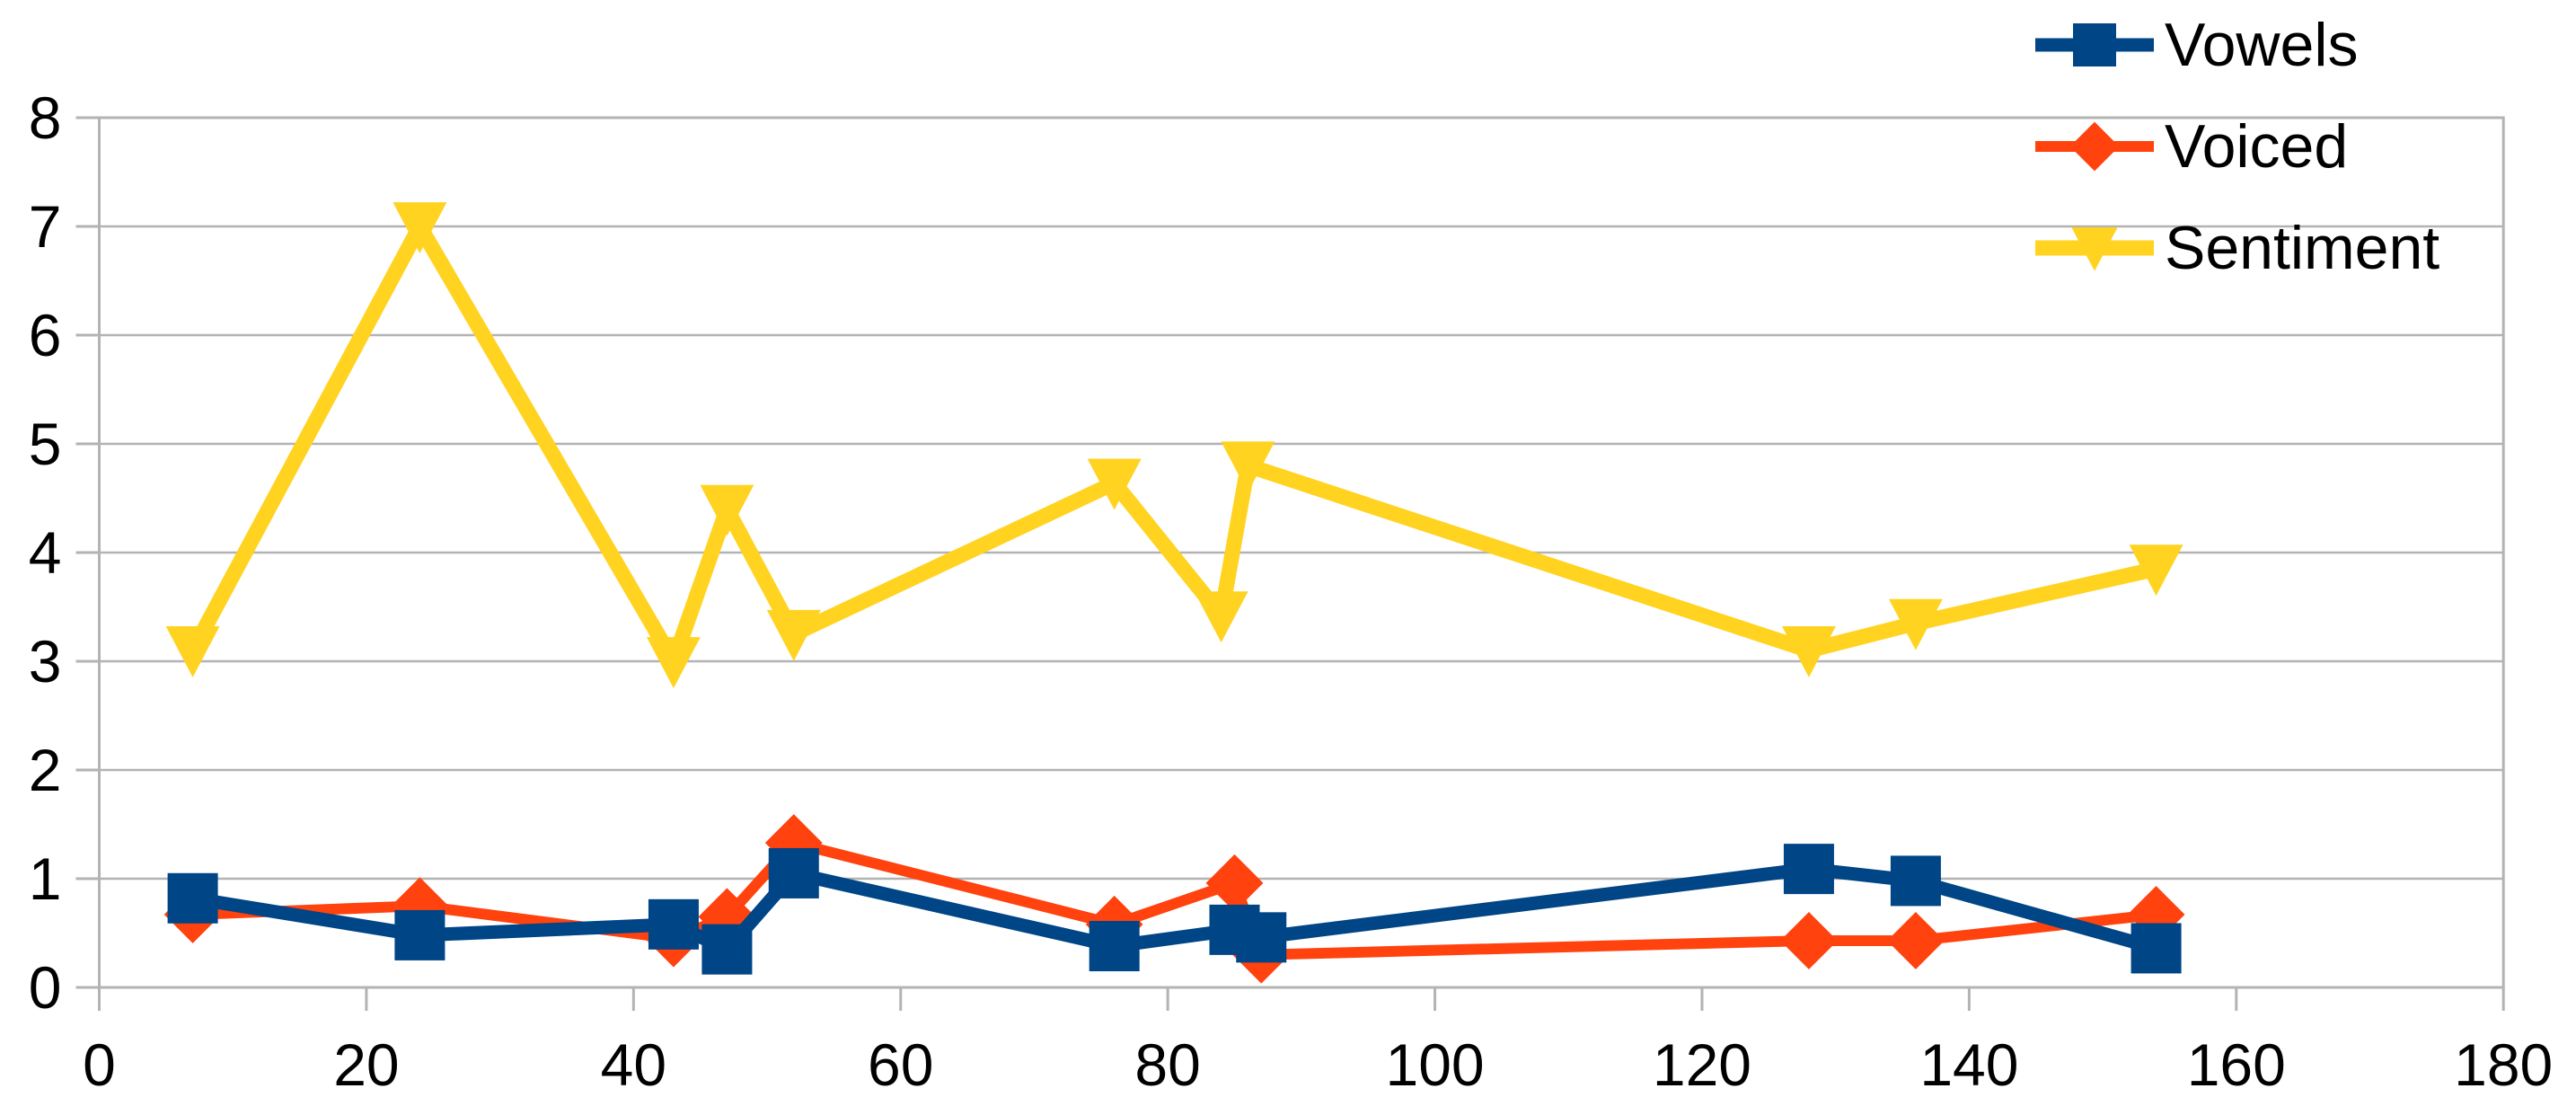 This screenshot has height=1115, width=2576. I want to click on x-tick-label: 60, so click(900, 1064).